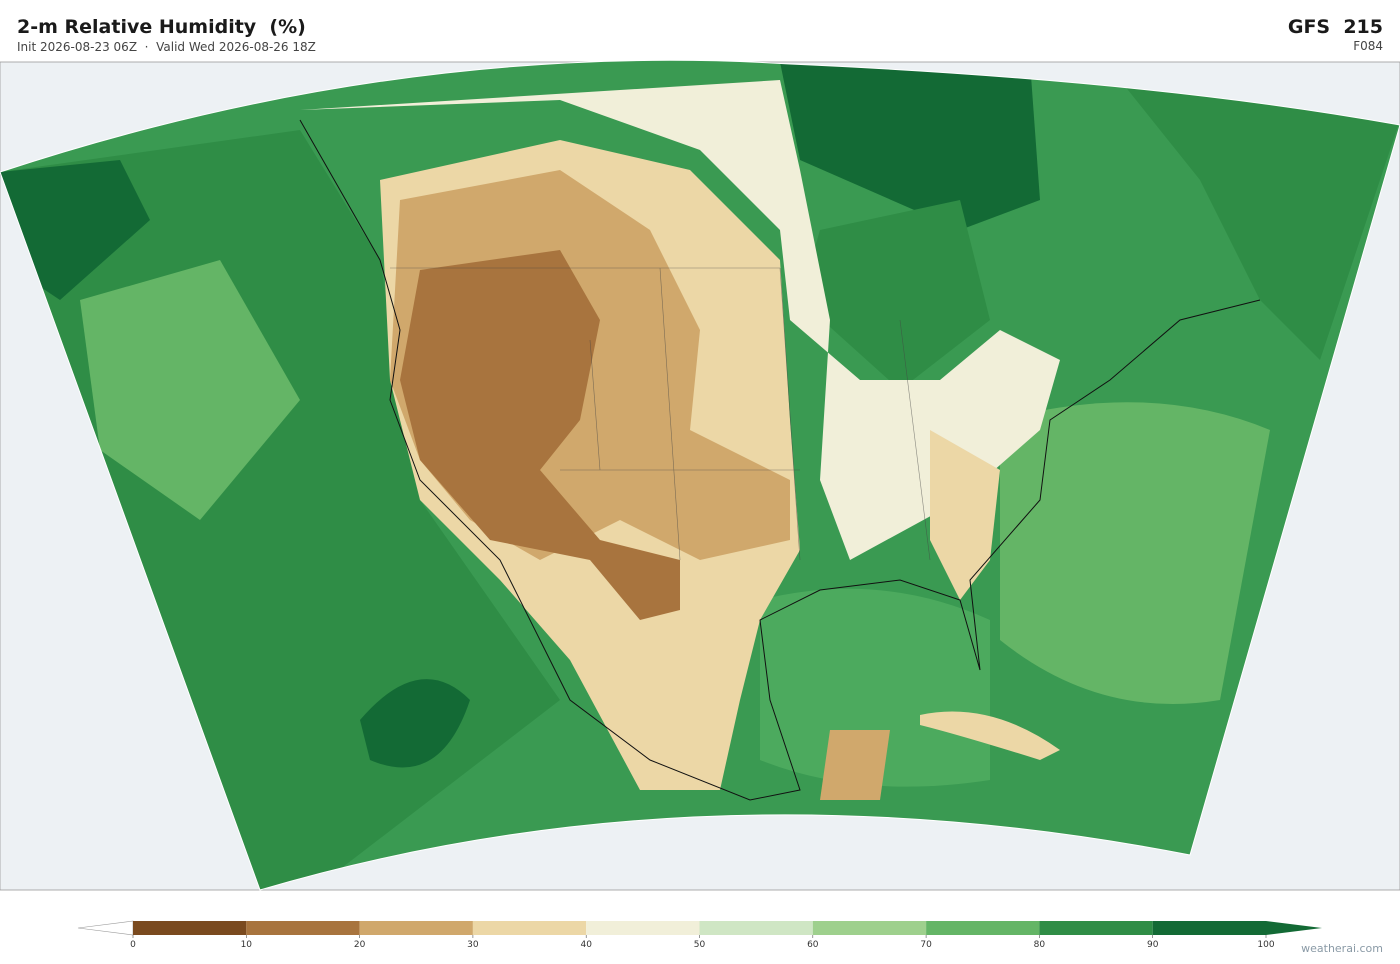  I want to click on colorbar-tick-label: 20, so click(360, 945).